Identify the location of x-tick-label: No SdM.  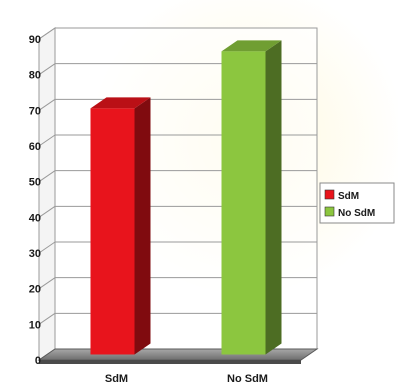
(247, 378).